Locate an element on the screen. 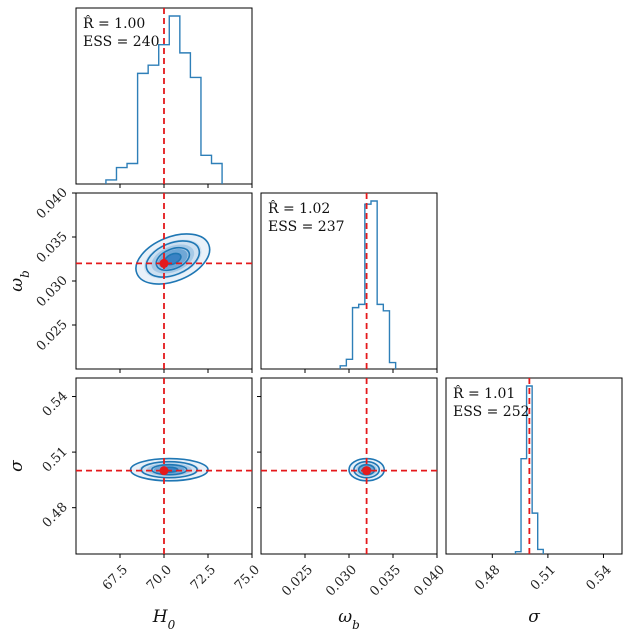 This screenshot has height=632, width=632. ess-text-H0: ESS = 240 is located at coordinates (121, 42).